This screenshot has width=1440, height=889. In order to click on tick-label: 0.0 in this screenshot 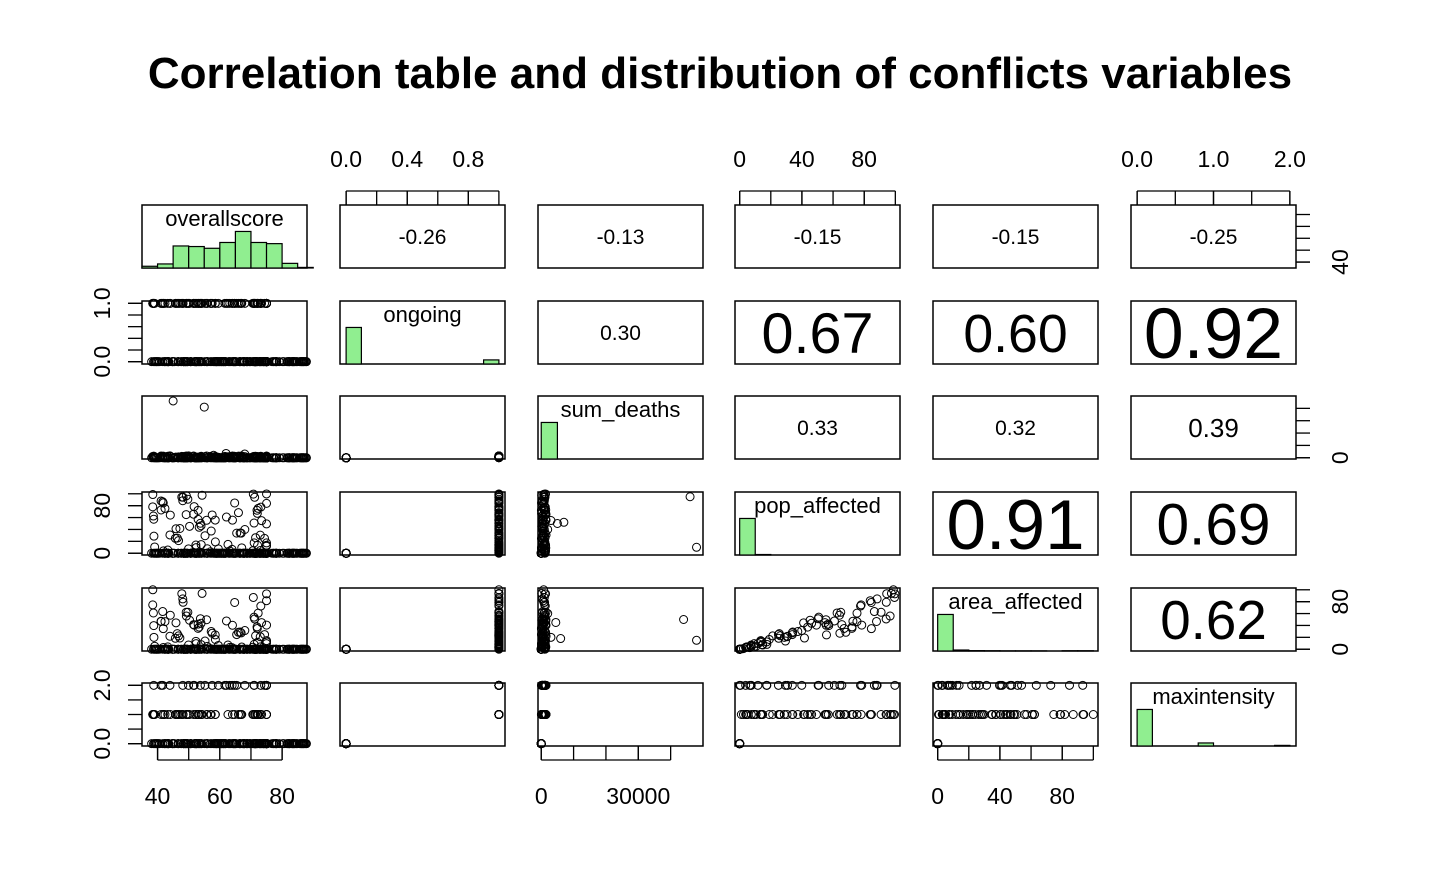, I will do `click(102, 362)`.